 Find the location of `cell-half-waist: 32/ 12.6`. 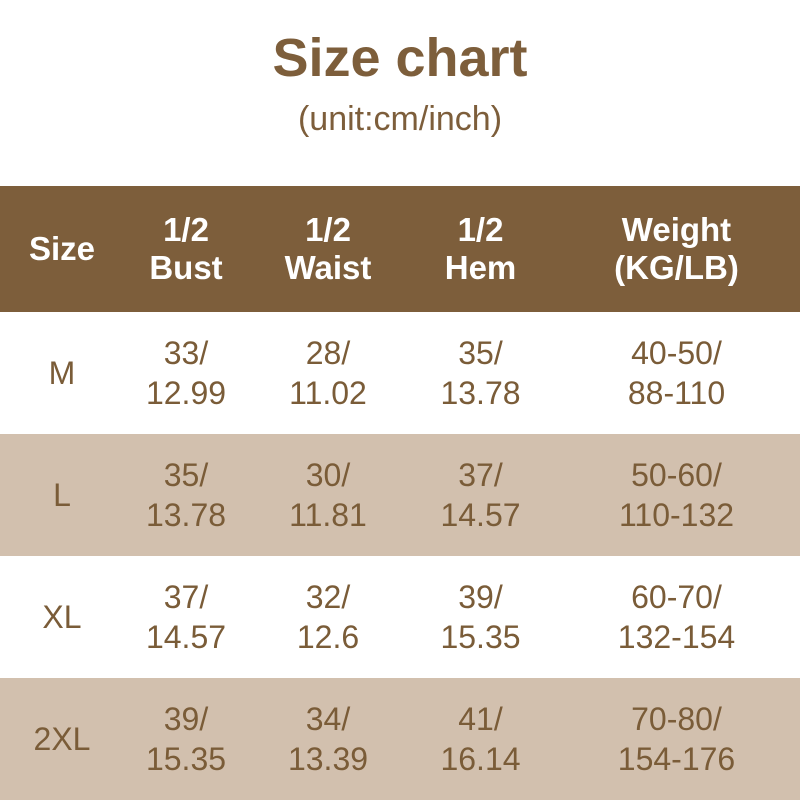

cell-half-waist: 32/ 12.6 is located at coordinates (328, 616).